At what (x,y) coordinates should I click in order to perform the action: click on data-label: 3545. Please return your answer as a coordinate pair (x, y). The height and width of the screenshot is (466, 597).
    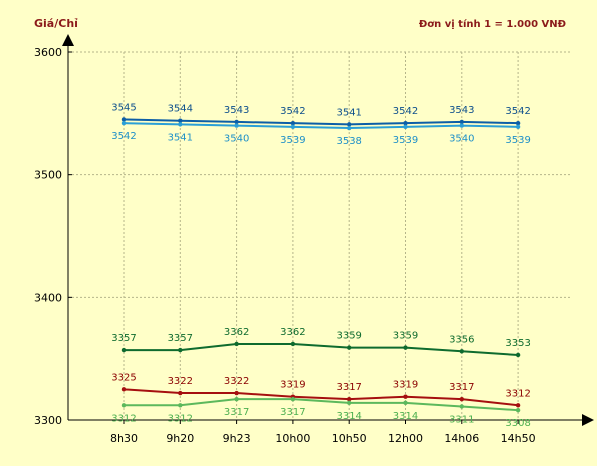
    Looking at the image, I should click on (123, 107).